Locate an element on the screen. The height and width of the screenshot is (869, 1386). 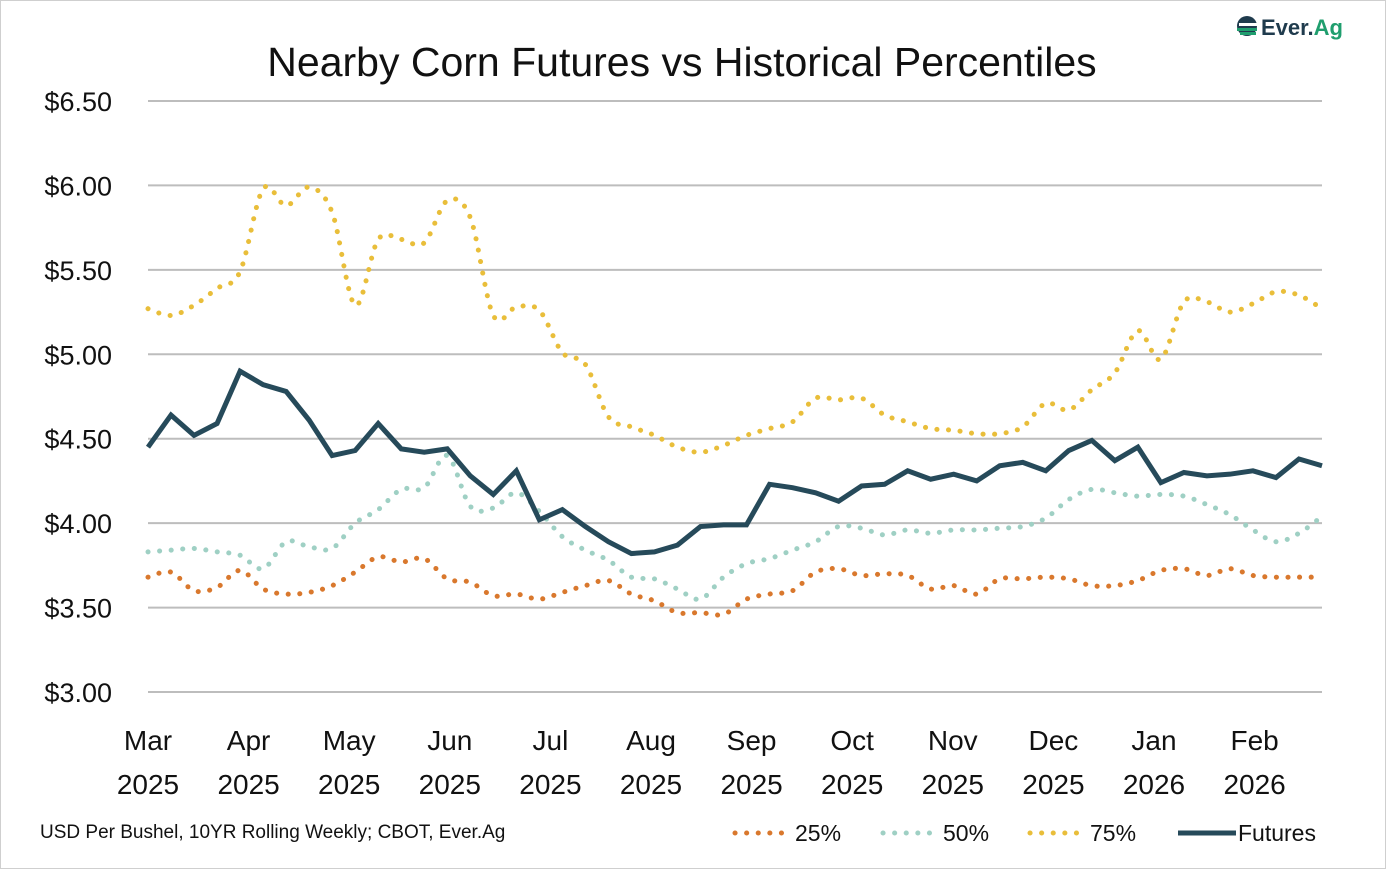
x-tick-month: May is located at coordinates (349, 740).